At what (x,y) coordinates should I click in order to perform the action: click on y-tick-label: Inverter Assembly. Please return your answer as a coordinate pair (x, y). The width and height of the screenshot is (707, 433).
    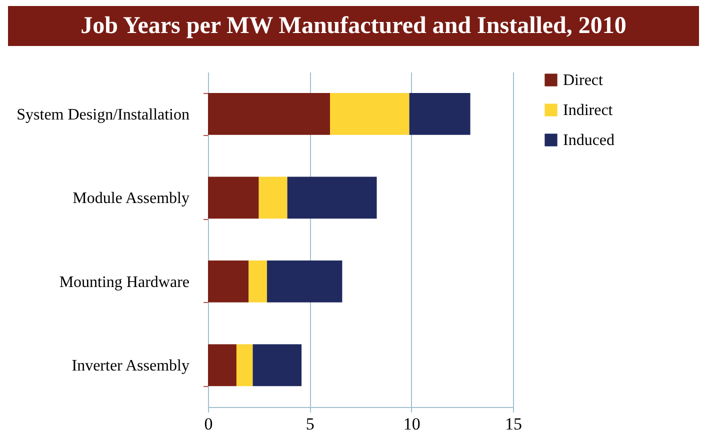
    Looking at the image, I should click on (131, 366).